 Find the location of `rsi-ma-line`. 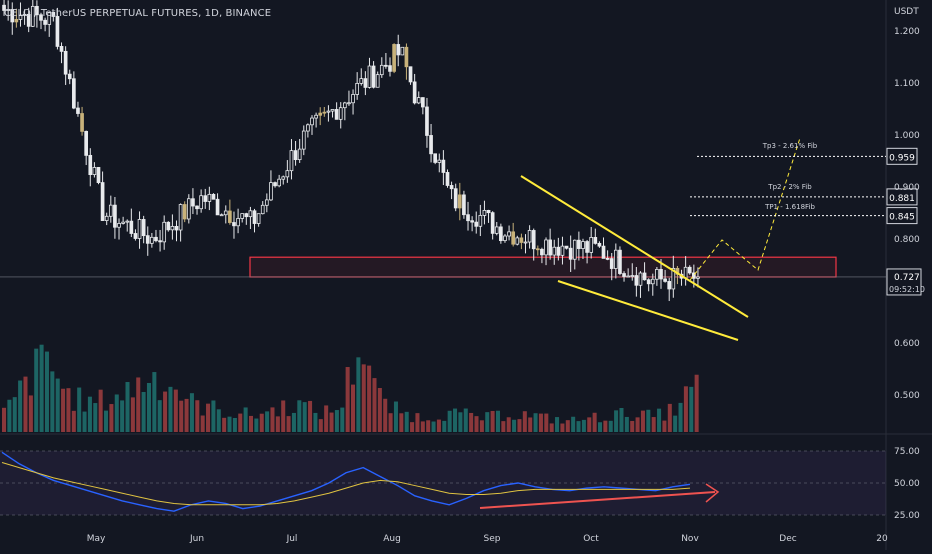

rsi-ma-line is located at coordinates (346, 484).